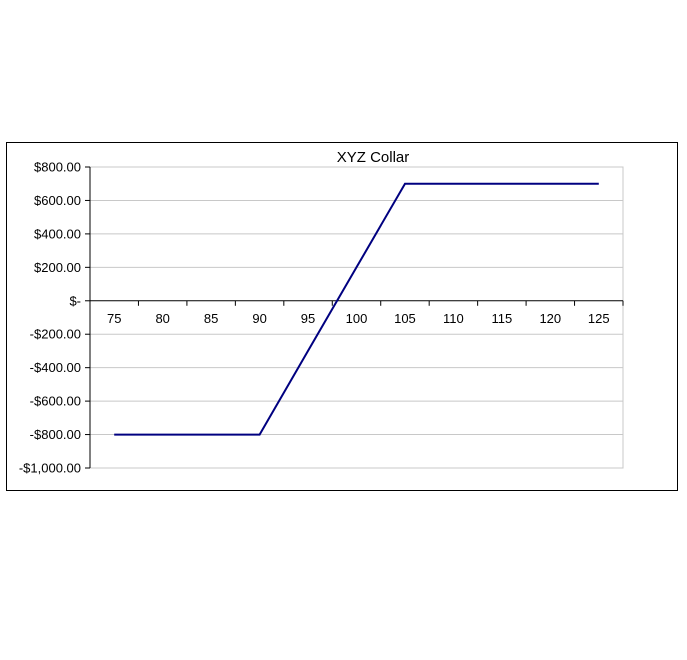 Image resolution: width=687 pixels, height=660 pixels. What do you see at coordinates (599, 318) in the screenshot?
I see `x-tick-label: 125` at bounding box center [599, 318].